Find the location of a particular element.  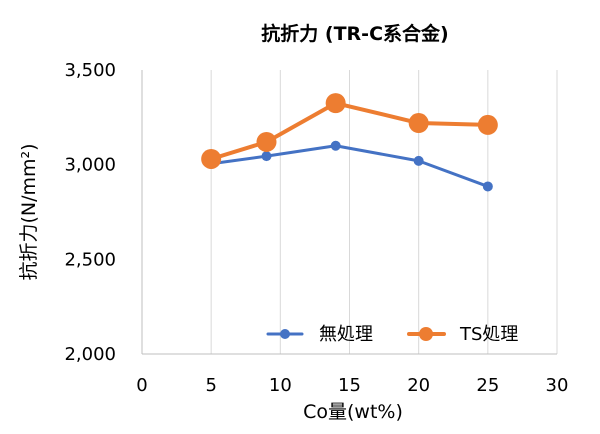

x-tick-label: 25 is located at coordinates (487, 385).